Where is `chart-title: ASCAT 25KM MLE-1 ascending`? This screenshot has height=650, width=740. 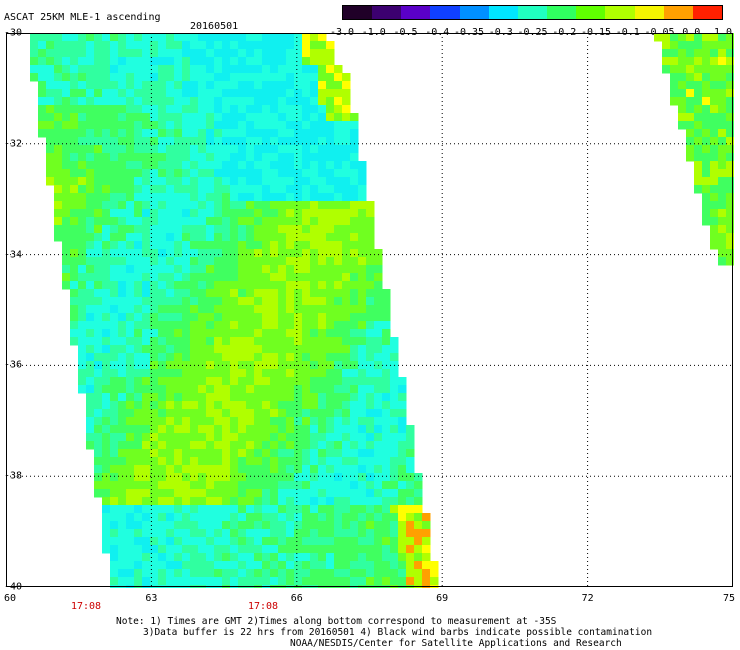 chart-title: ASCAT 25KM MLE-1 ascending is located at coordinates (82, 17).